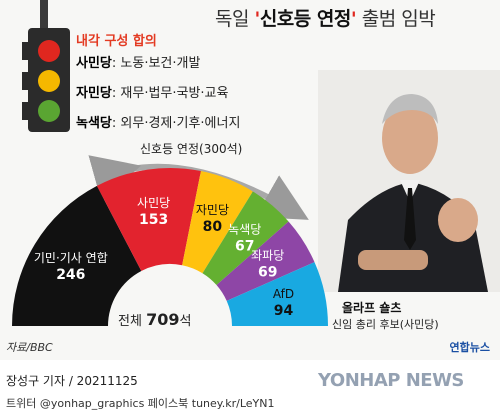  What do you see at coordinates (94, 93) in the screenshot?
I see `cabinet-party: 자민당` at bounding box center [94, 93].